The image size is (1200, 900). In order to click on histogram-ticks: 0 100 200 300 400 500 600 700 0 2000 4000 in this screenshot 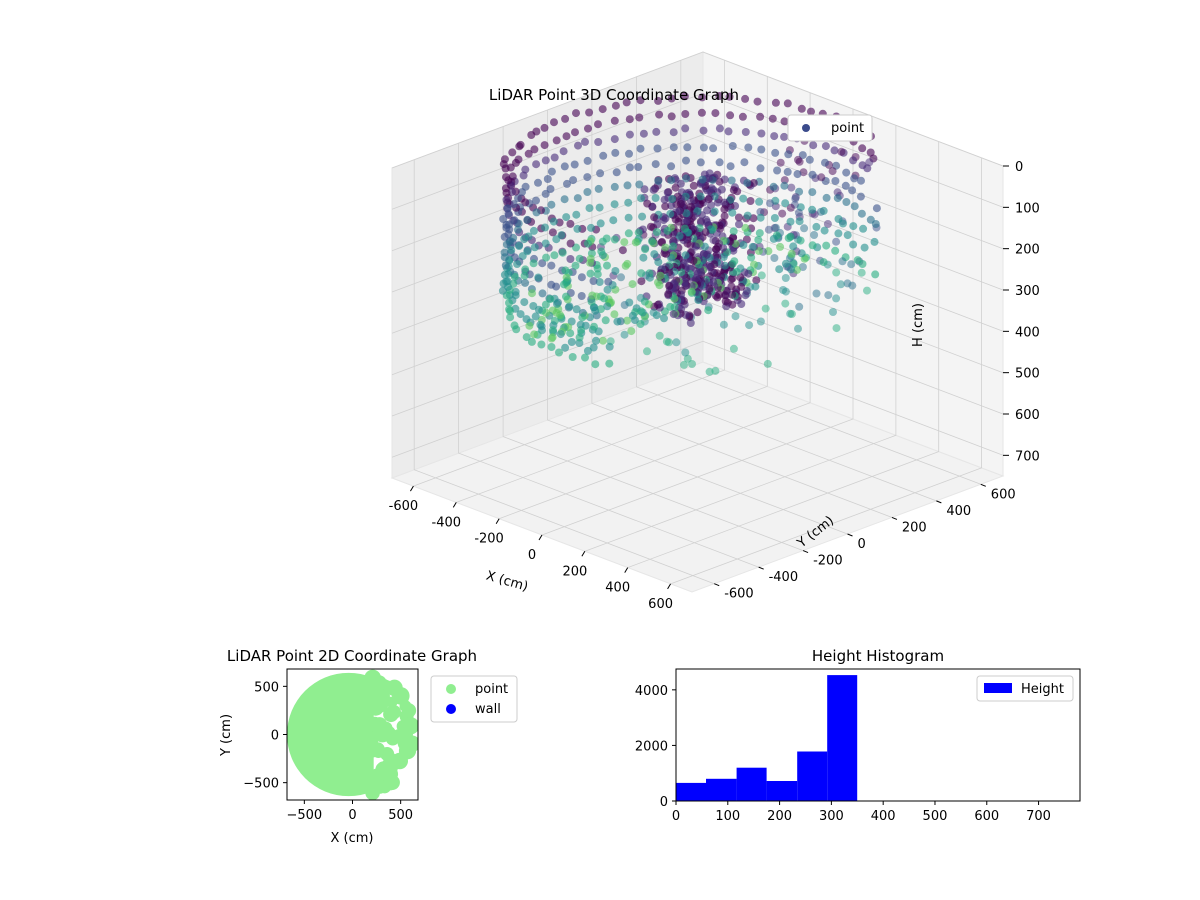, I will do `click(843, 754)`.